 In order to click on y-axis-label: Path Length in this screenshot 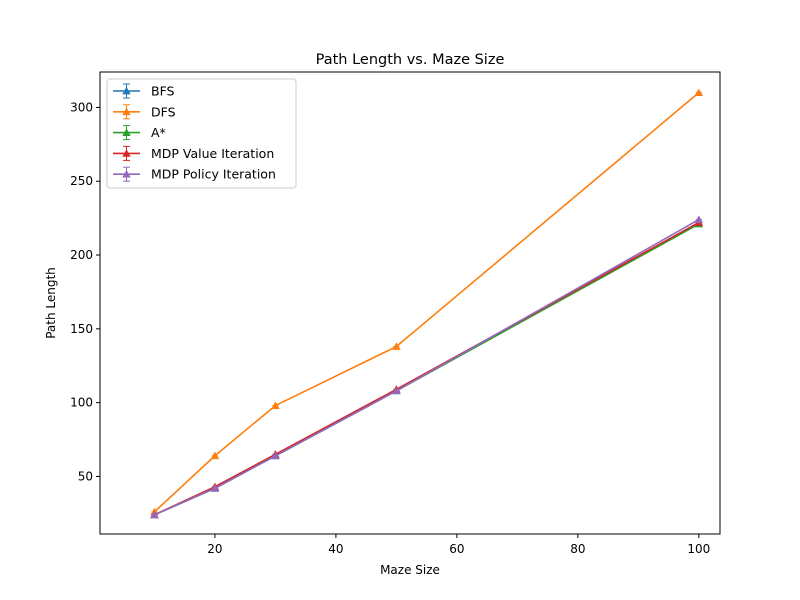, I will do `click(51, 303)`.